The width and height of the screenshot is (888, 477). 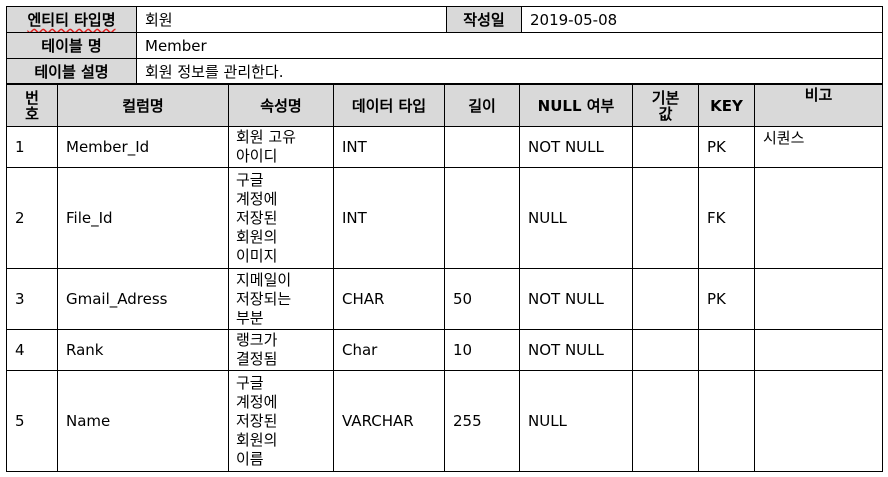 I want to click on table-name-value: Member, so click(x=509, y=45).